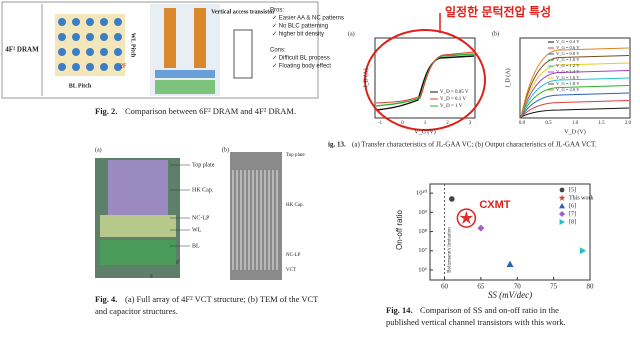  I want to click on curves, so click(575, 82).